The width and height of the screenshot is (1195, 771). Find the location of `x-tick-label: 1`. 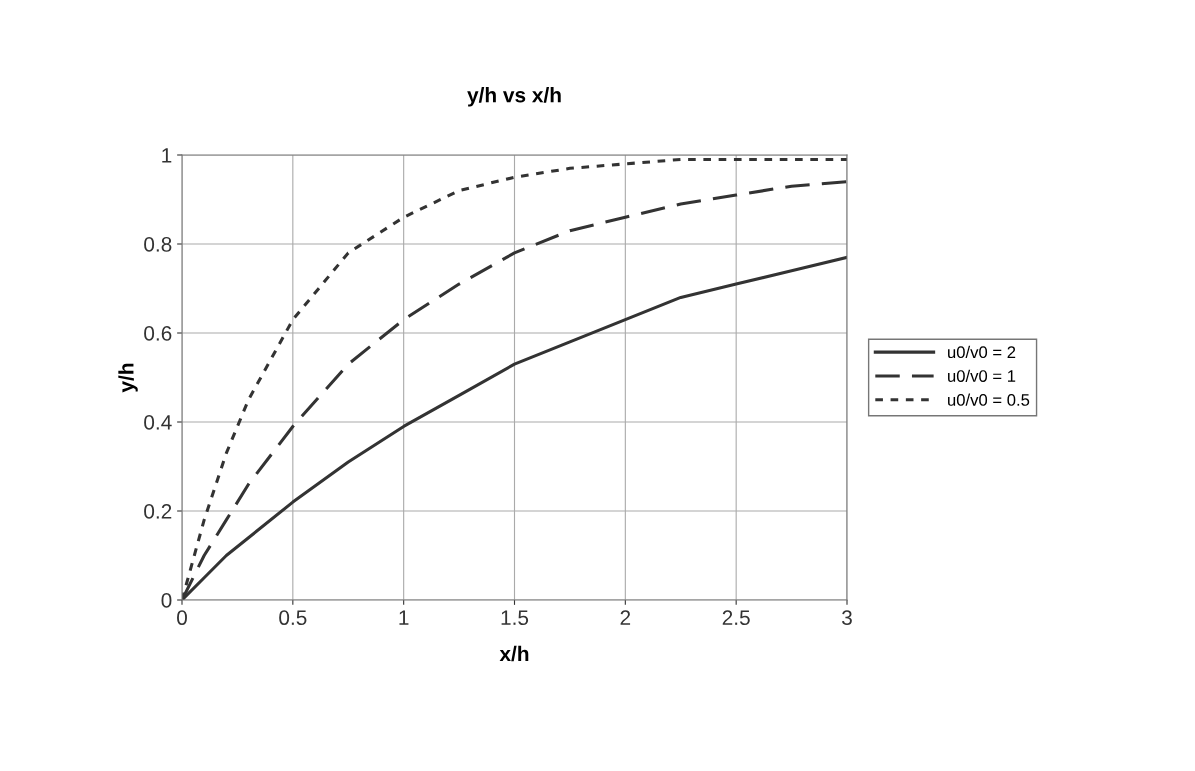

x-tick-label: 1 is located at coordinates (404, 617).